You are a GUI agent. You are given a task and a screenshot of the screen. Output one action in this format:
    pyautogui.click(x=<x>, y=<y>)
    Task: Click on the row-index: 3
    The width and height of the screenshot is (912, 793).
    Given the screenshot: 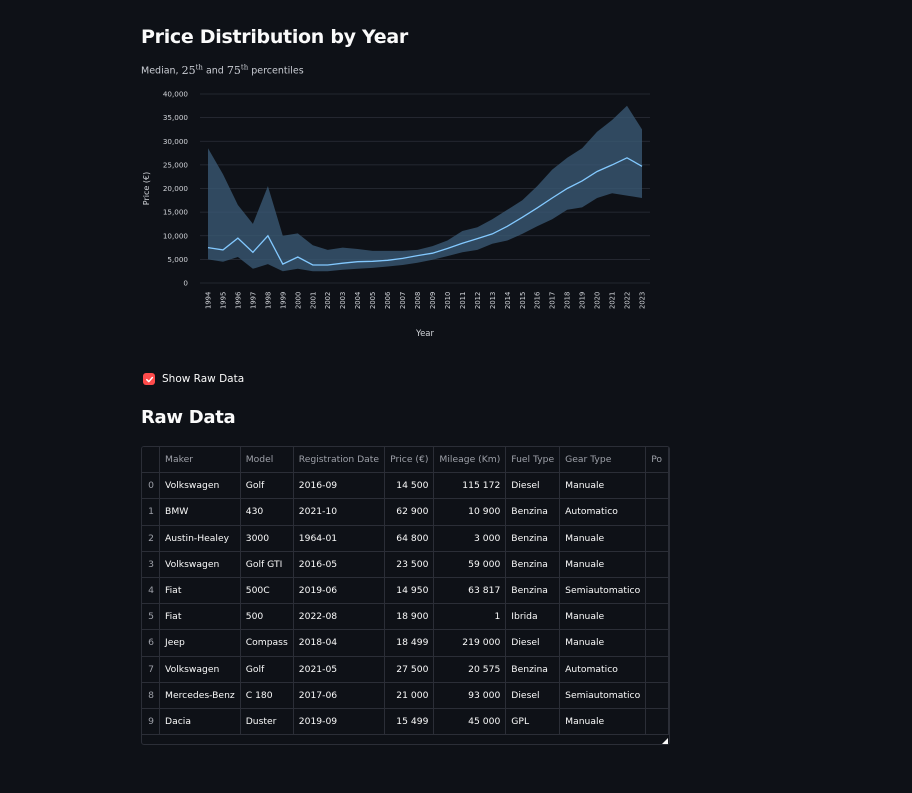 What is the action you would take?
    pyautogui.click(x=151, y=564)
    